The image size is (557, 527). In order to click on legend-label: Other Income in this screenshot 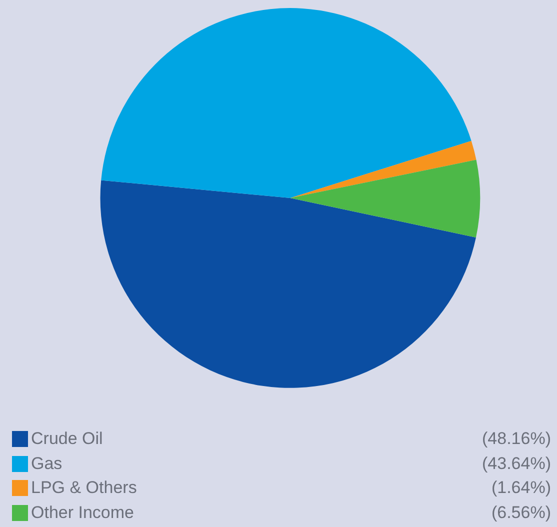, I will do `click(83, 512)`.